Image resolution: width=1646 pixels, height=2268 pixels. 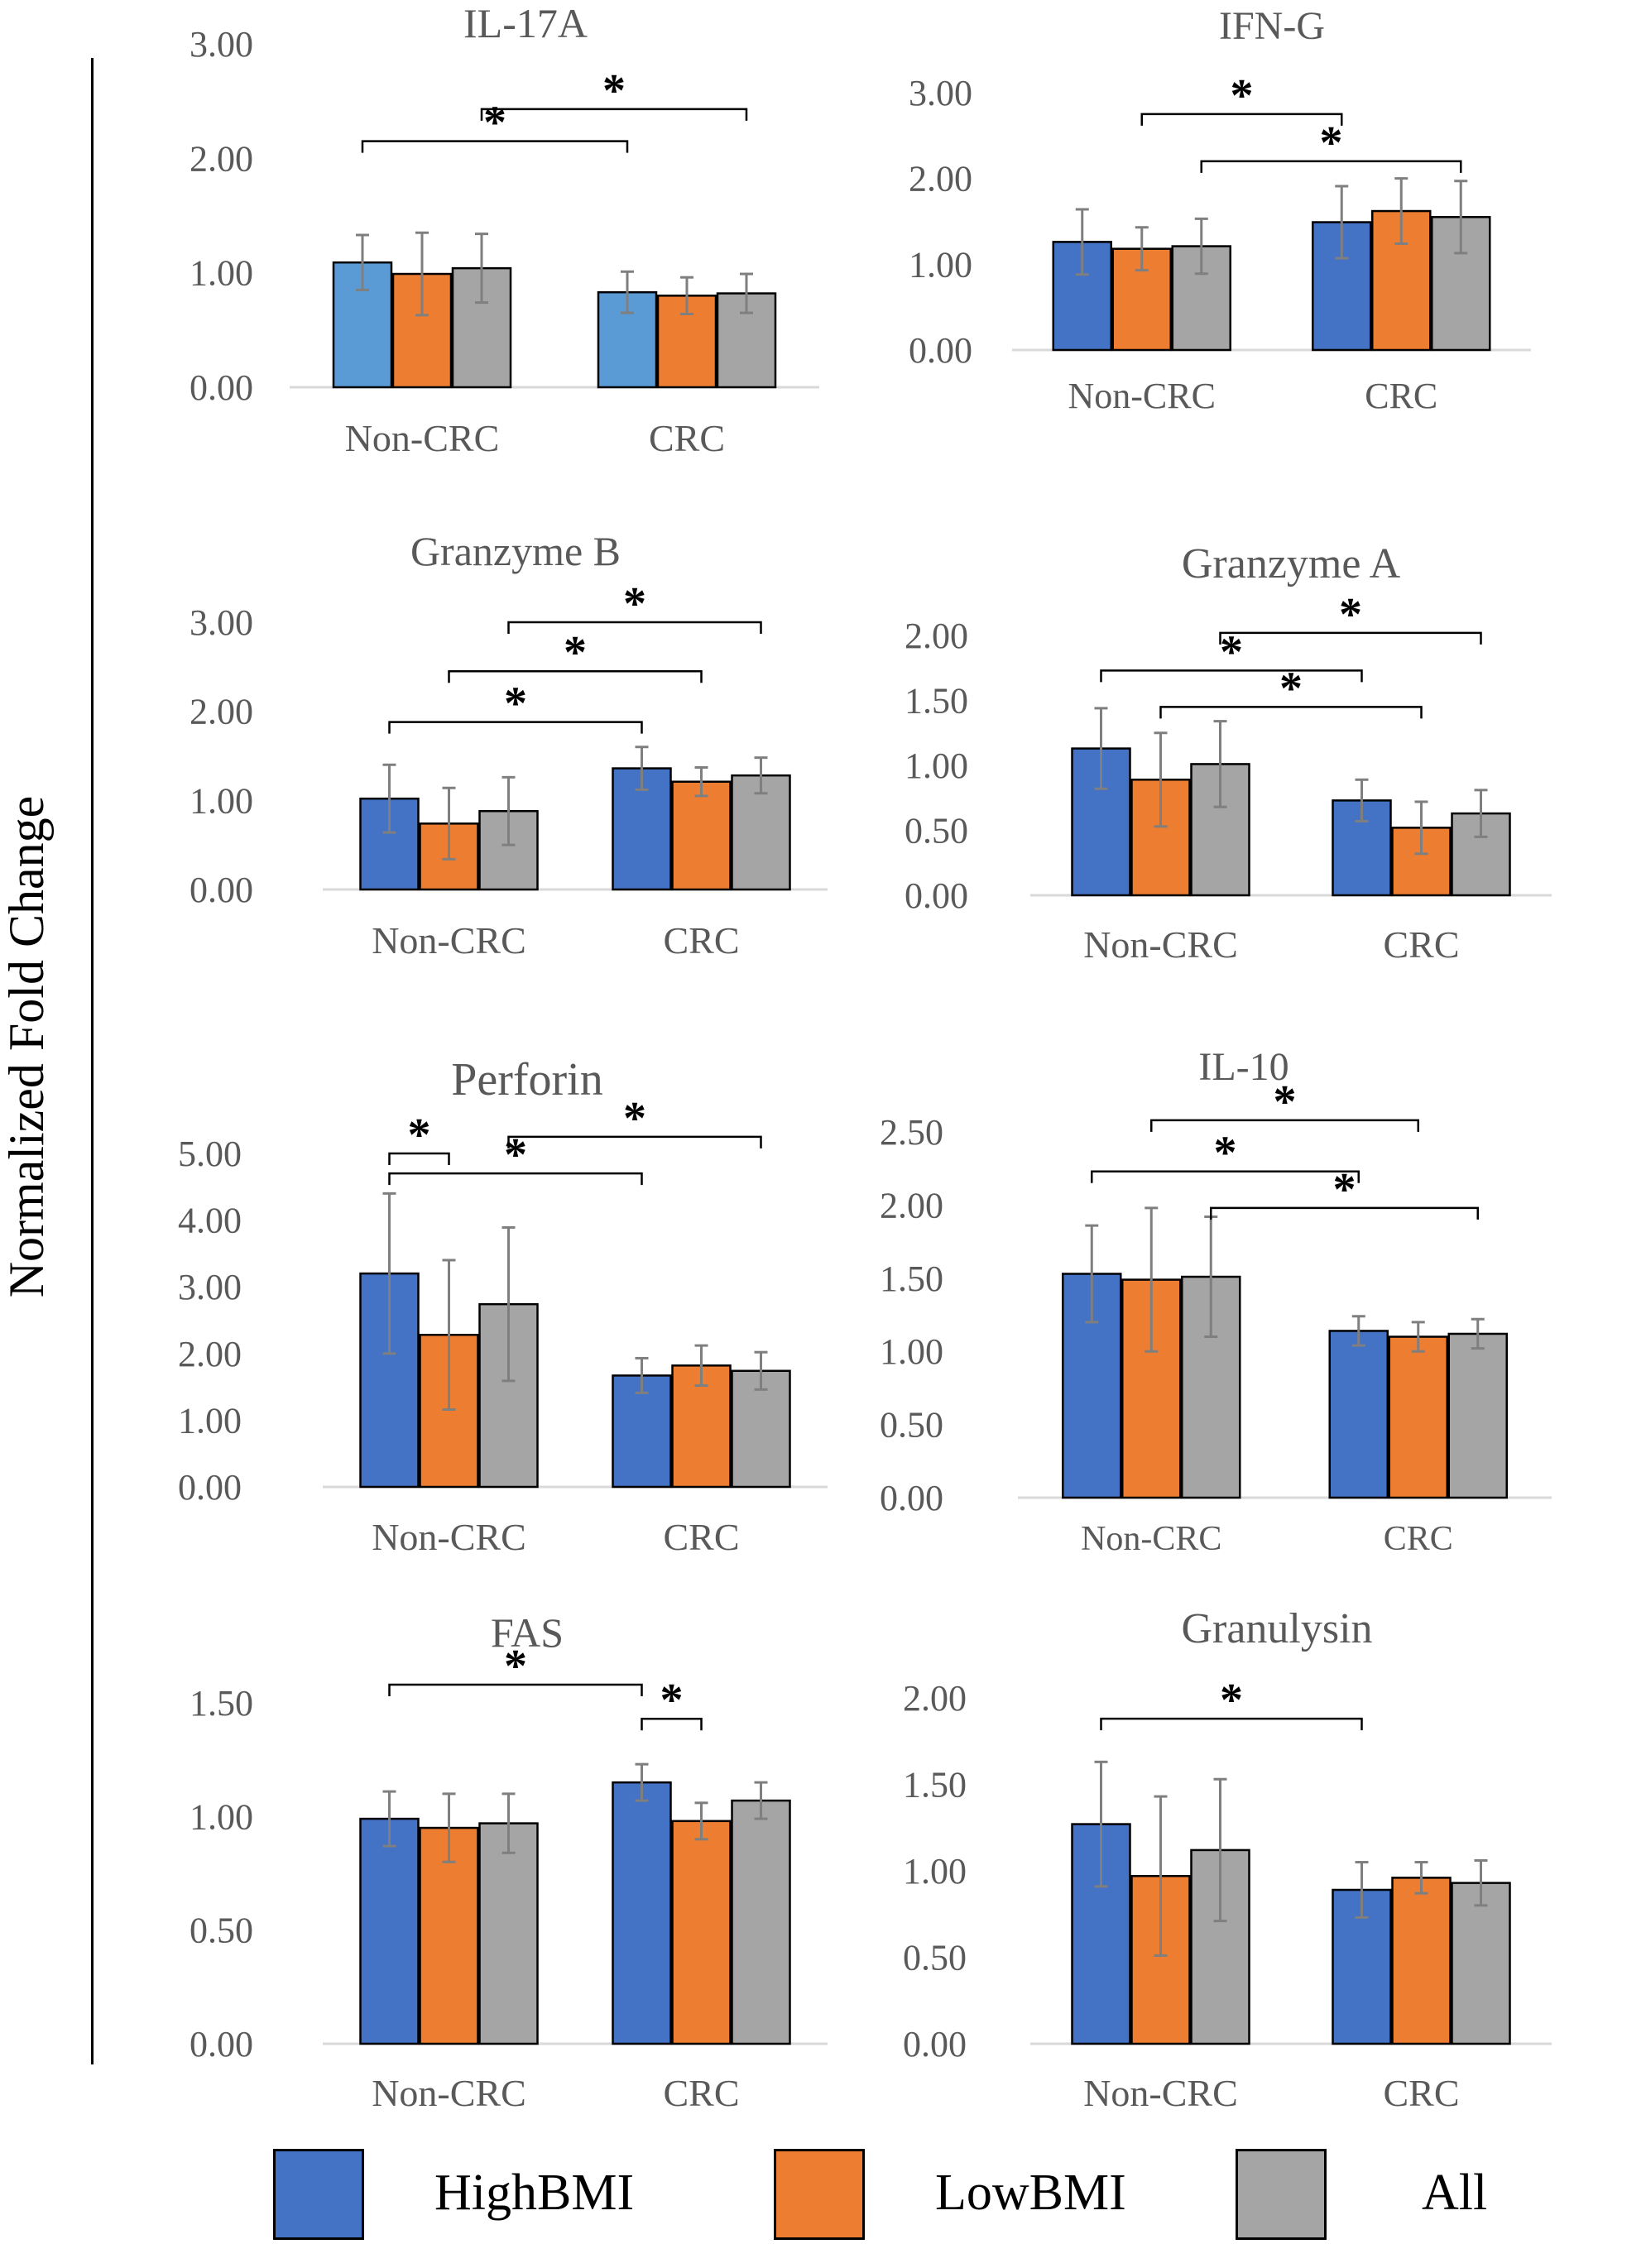 What do you see at coordinates (1291, 563) in the screenshot?
I see `chart-title: Granzyme A` at bounding box center [1291, 563].